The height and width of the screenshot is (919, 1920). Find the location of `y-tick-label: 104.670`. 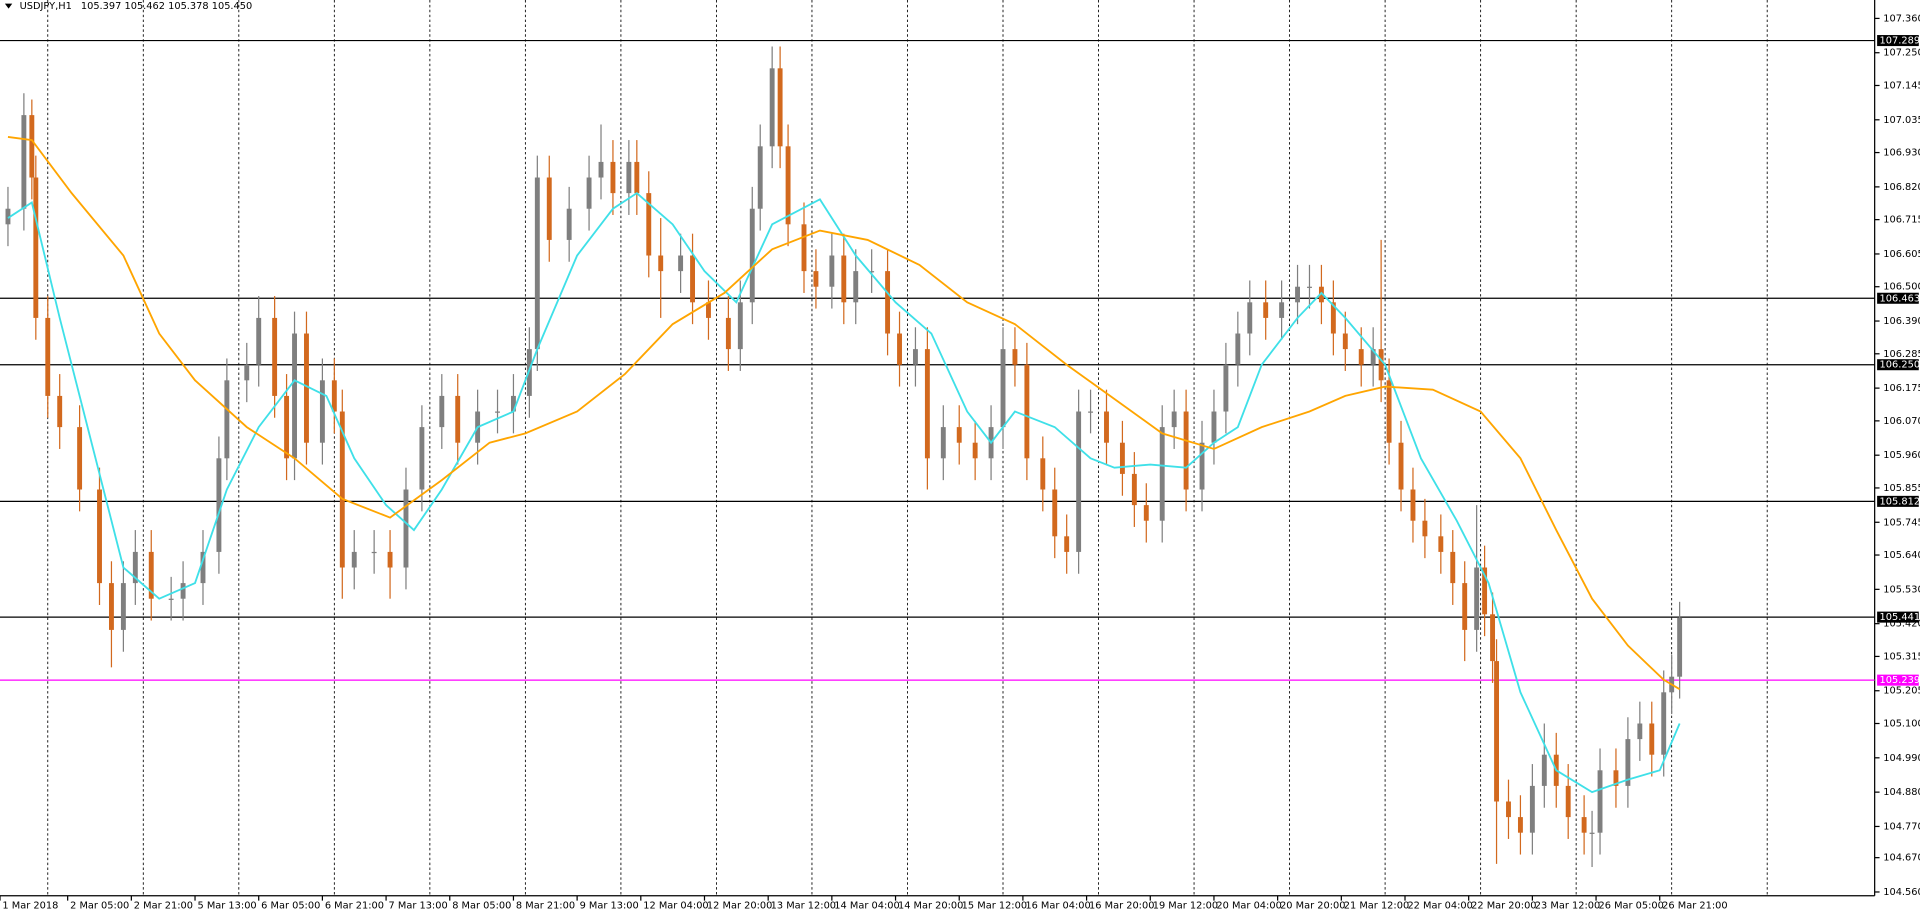

y-tick-label: 104.670 is located at coordinates (1901, 858).